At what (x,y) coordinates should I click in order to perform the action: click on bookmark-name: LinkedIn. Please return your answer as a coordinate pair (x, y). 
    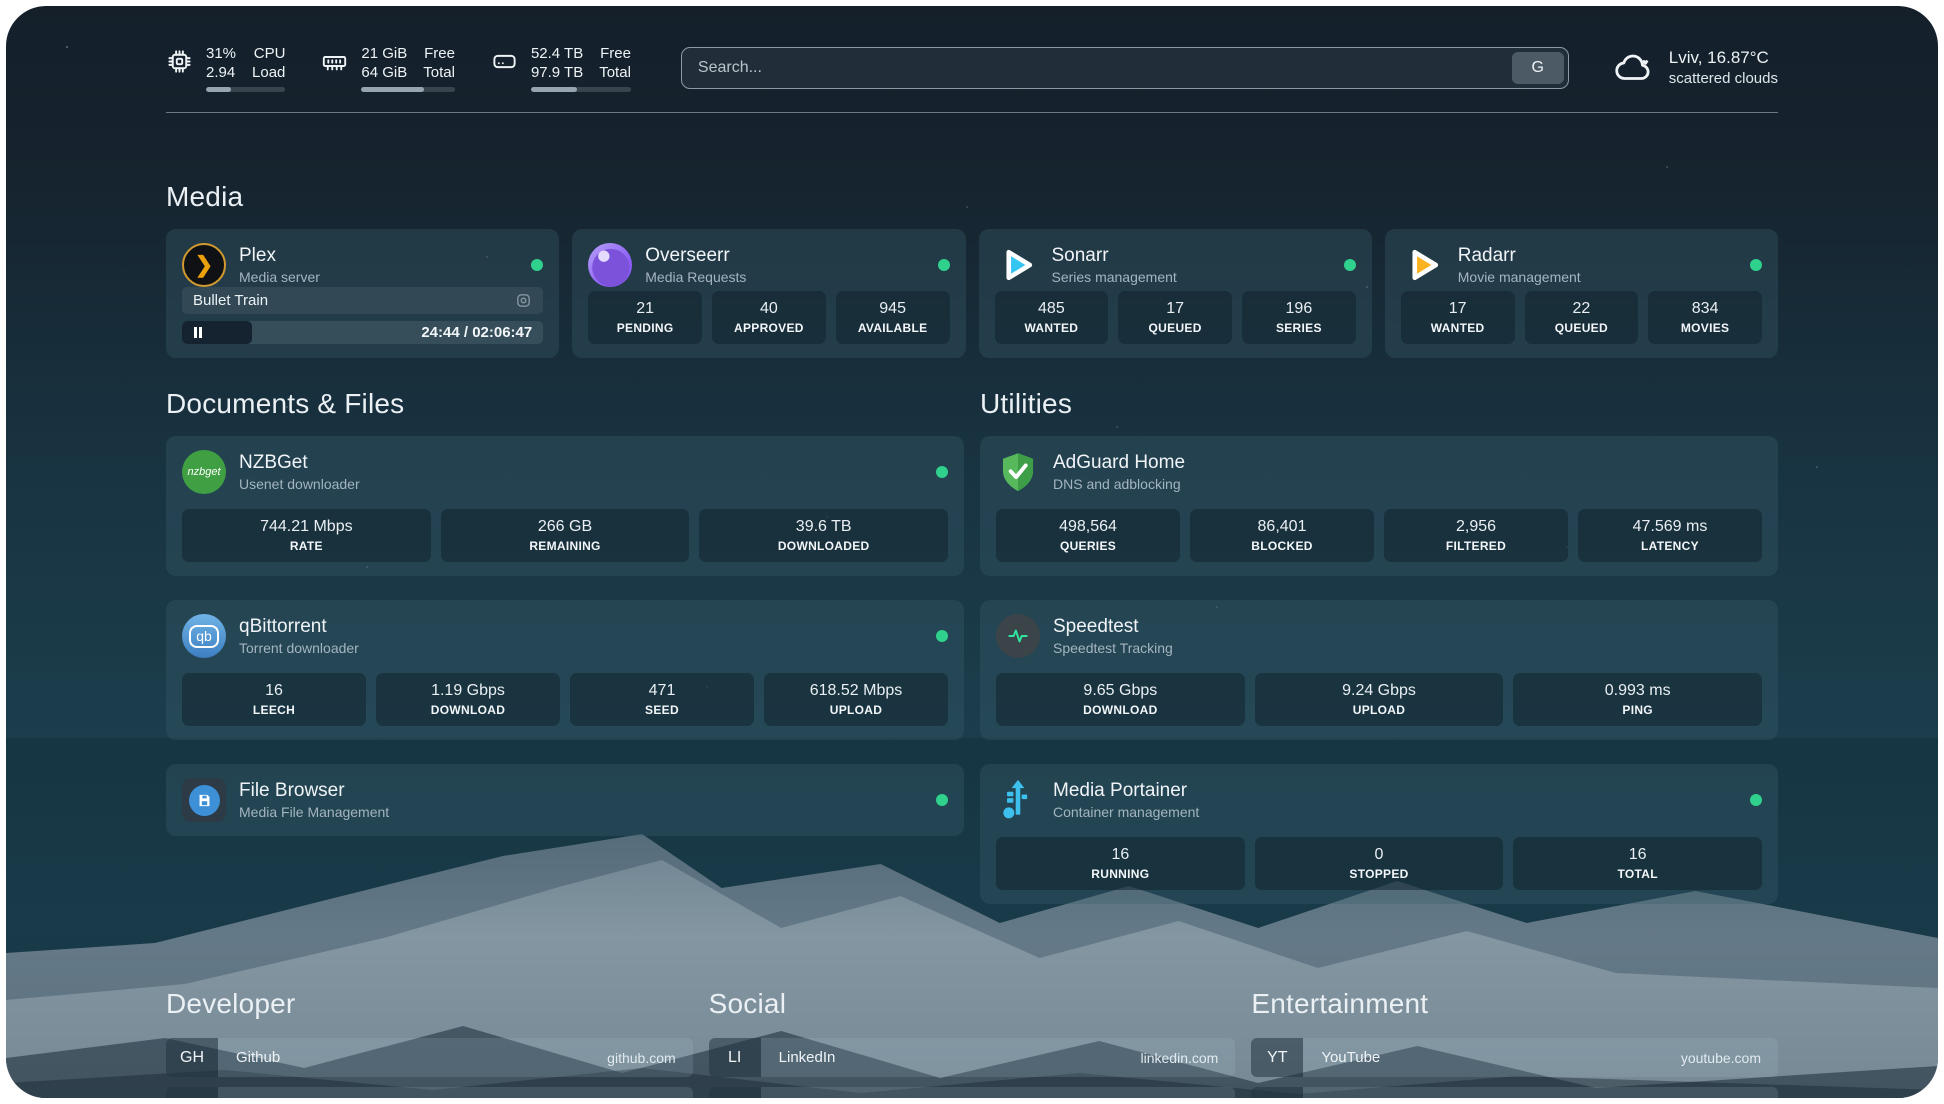
    Looking at the image, I should click on (807, 1057).